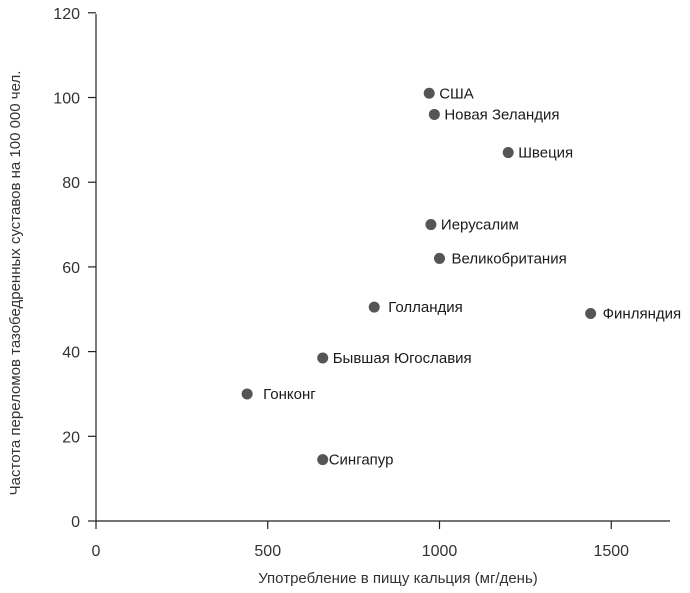 This screenshot has height=593, width=690. I want to click on x-tick-label: 1500, so click(611, 551).